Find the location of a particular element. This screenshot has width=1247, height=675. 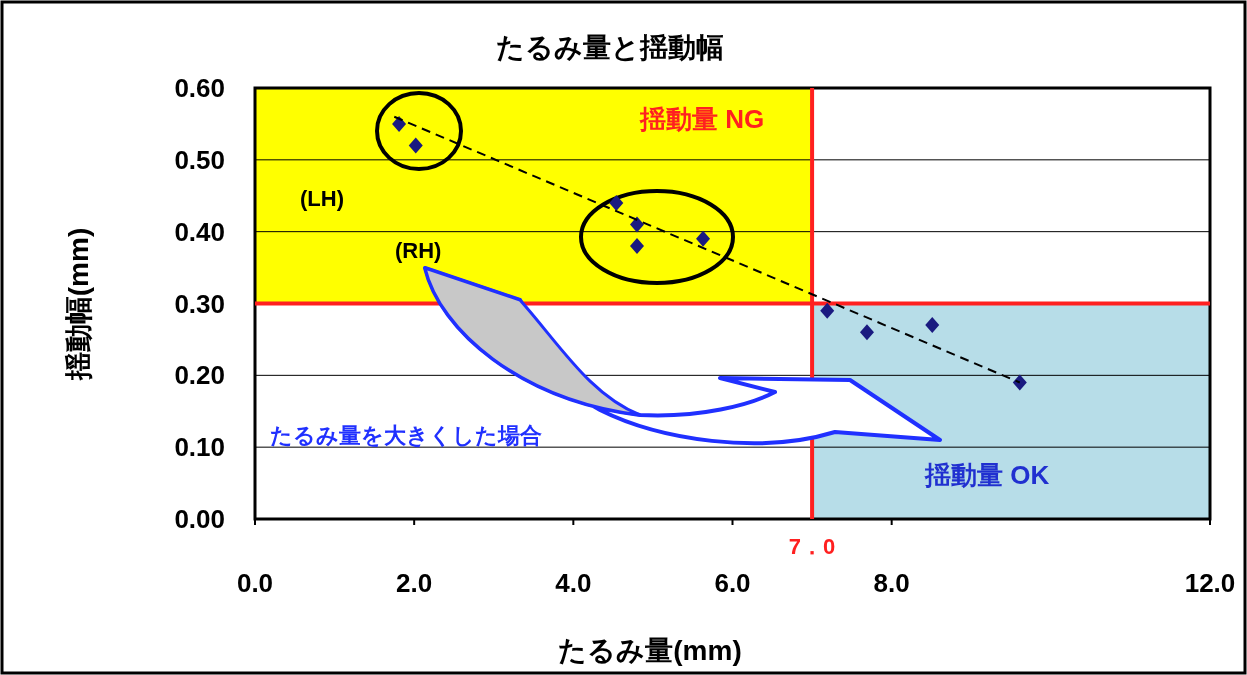

band-label: 揺動量 OK is located at coordinates (986, 475).